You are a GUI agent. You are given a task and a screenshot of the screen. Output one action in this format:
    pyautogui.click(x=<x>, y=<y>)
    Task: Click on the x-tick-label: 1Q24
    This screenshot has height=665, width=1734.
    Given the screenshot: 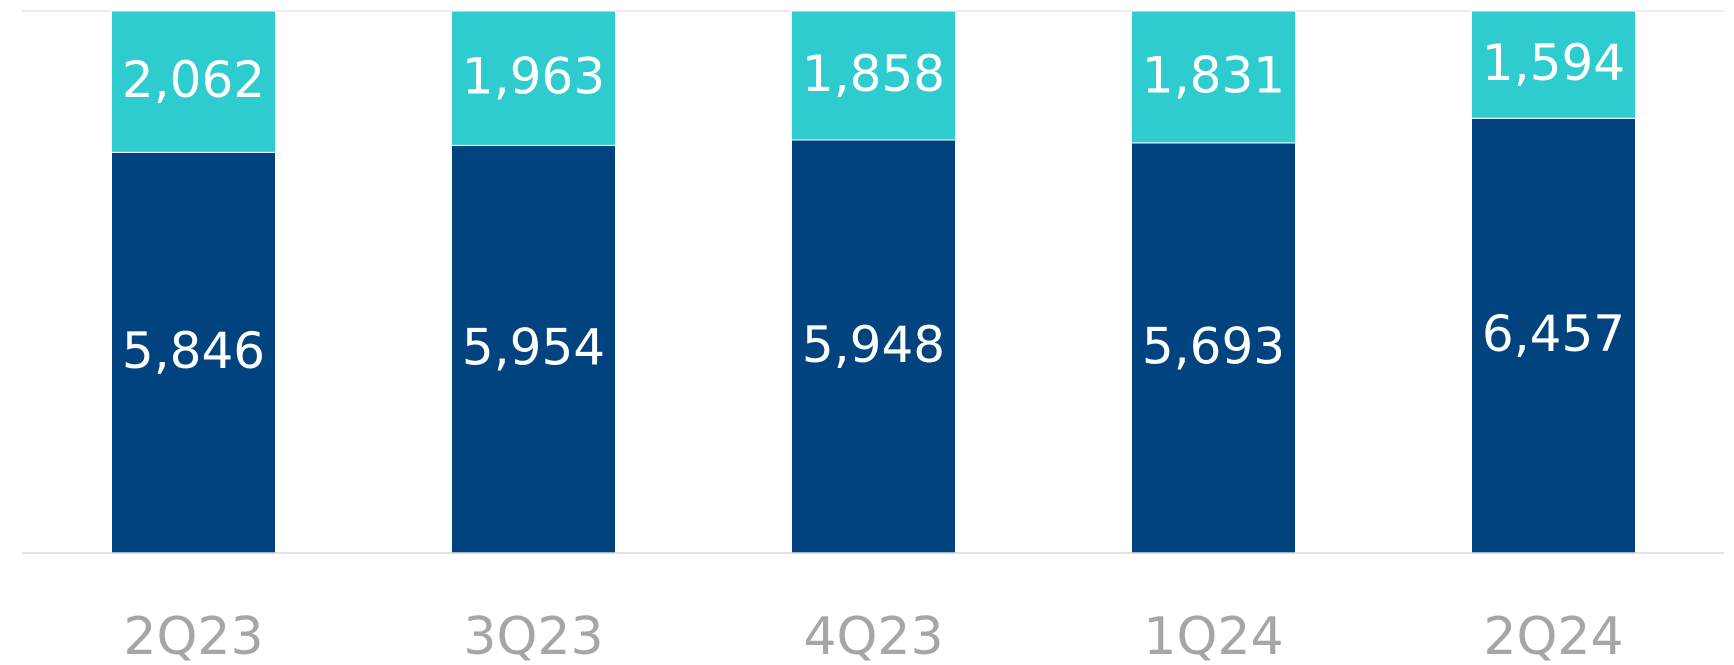 What is the action you would take?
    pyautogui.click(x=1213, y=636)
    